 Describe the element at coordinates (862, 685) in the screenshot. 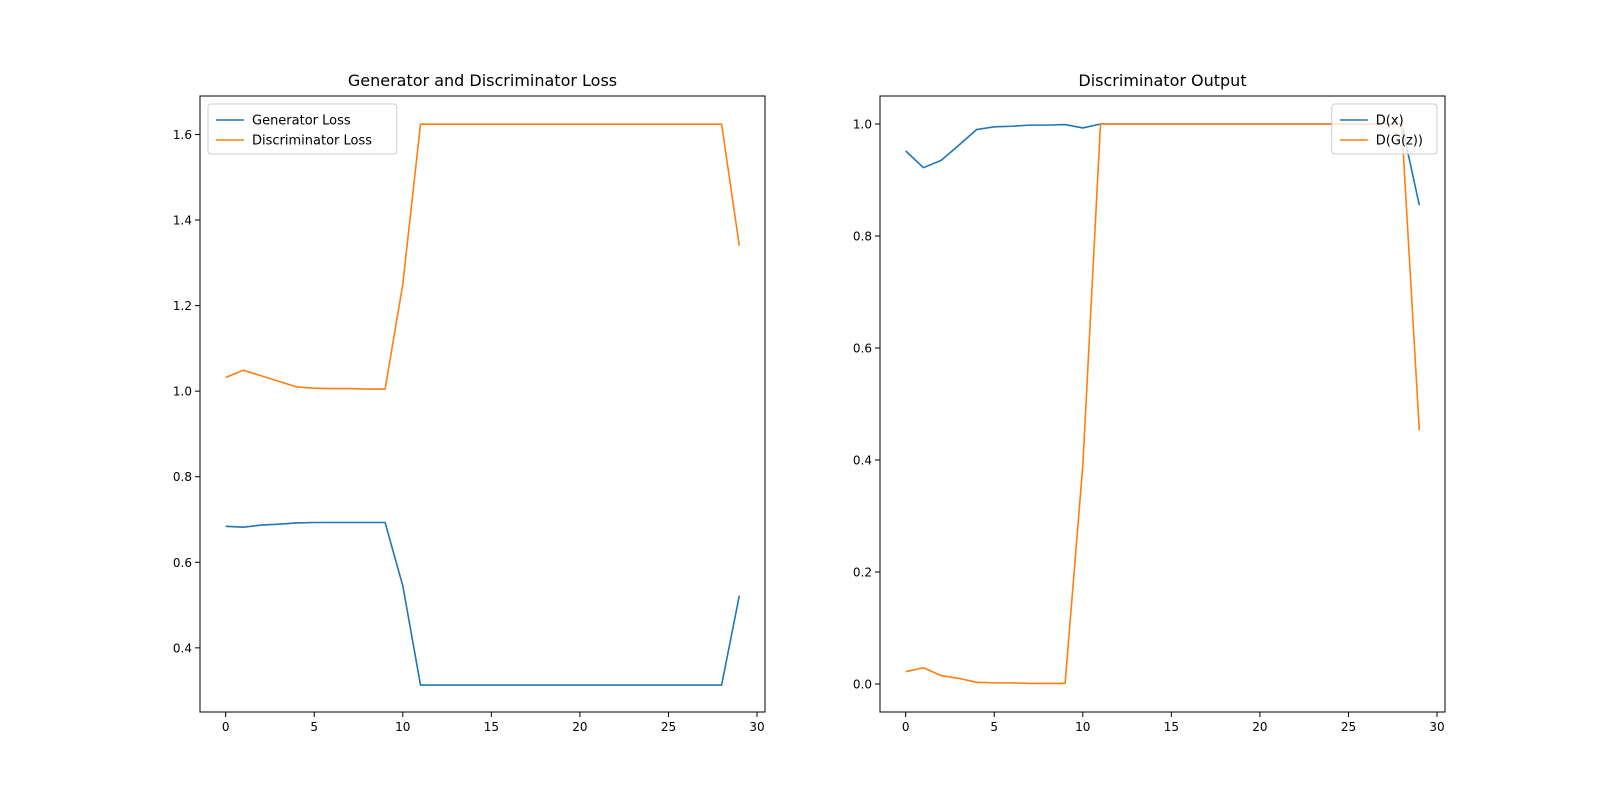

I see `y-tick-label: 0.0` at that location.